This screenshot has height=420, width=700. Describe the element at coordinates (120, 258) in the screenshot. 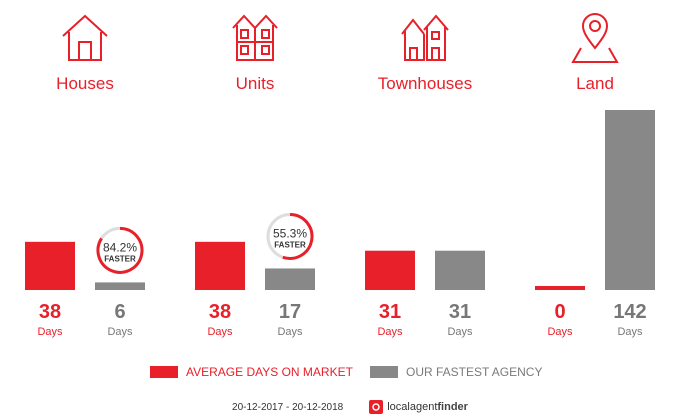

I see `faster-badge-label-houses: FASTER` at that location.